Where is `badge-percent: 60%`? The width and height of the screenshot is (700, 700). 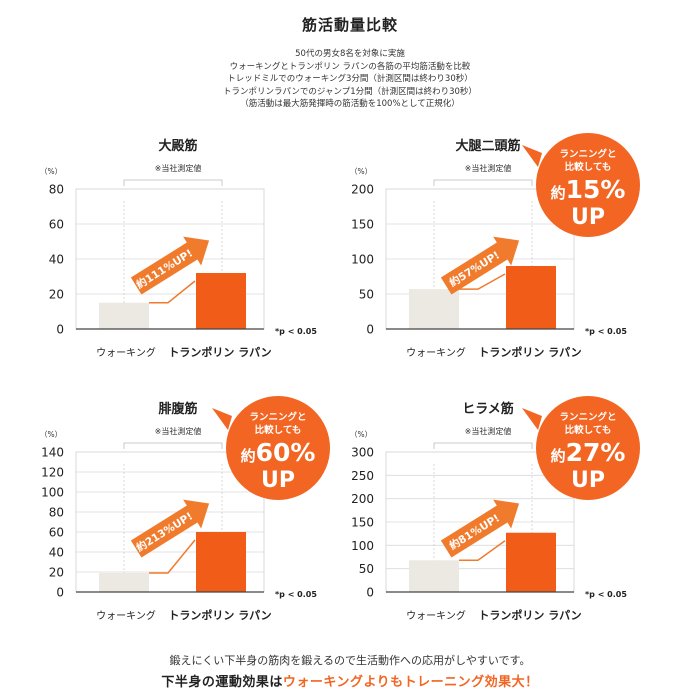 badge-percent: 60% is located at coordinates (286, 452).